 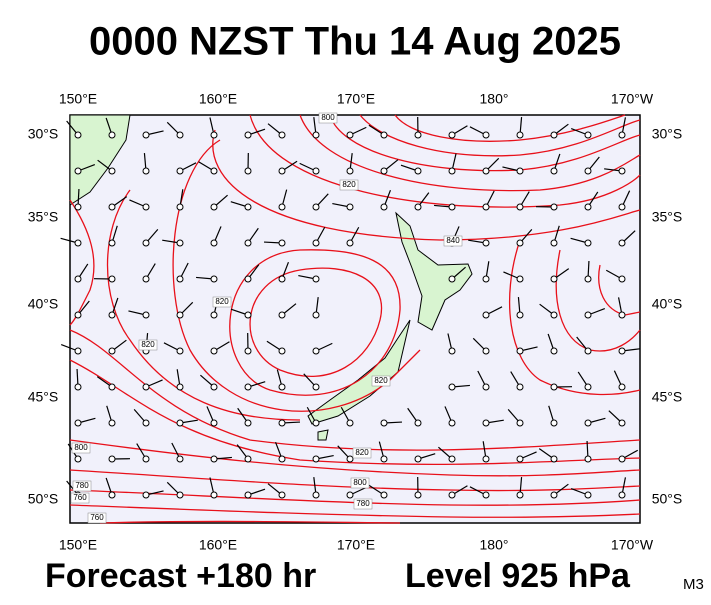 I want to click on lon-label-top: 180°, so click(x=494, y=99).